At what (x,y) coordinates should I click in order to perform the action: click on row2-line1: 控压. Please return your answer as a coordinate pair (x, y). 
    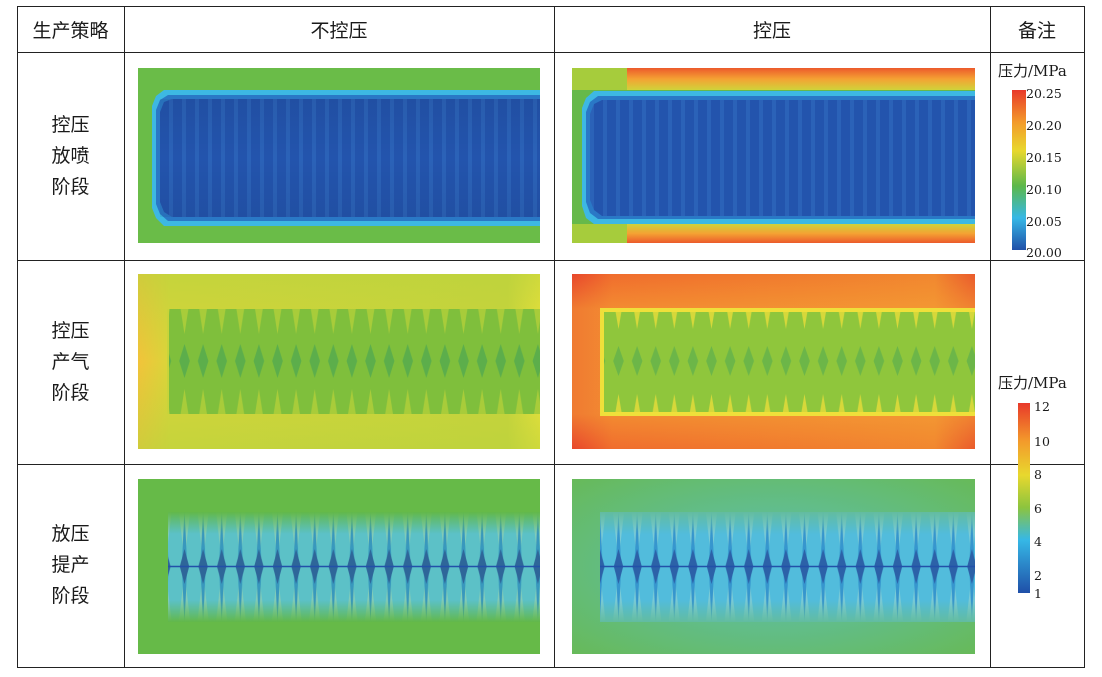
    Looking at the image, I should click on (70, 330).